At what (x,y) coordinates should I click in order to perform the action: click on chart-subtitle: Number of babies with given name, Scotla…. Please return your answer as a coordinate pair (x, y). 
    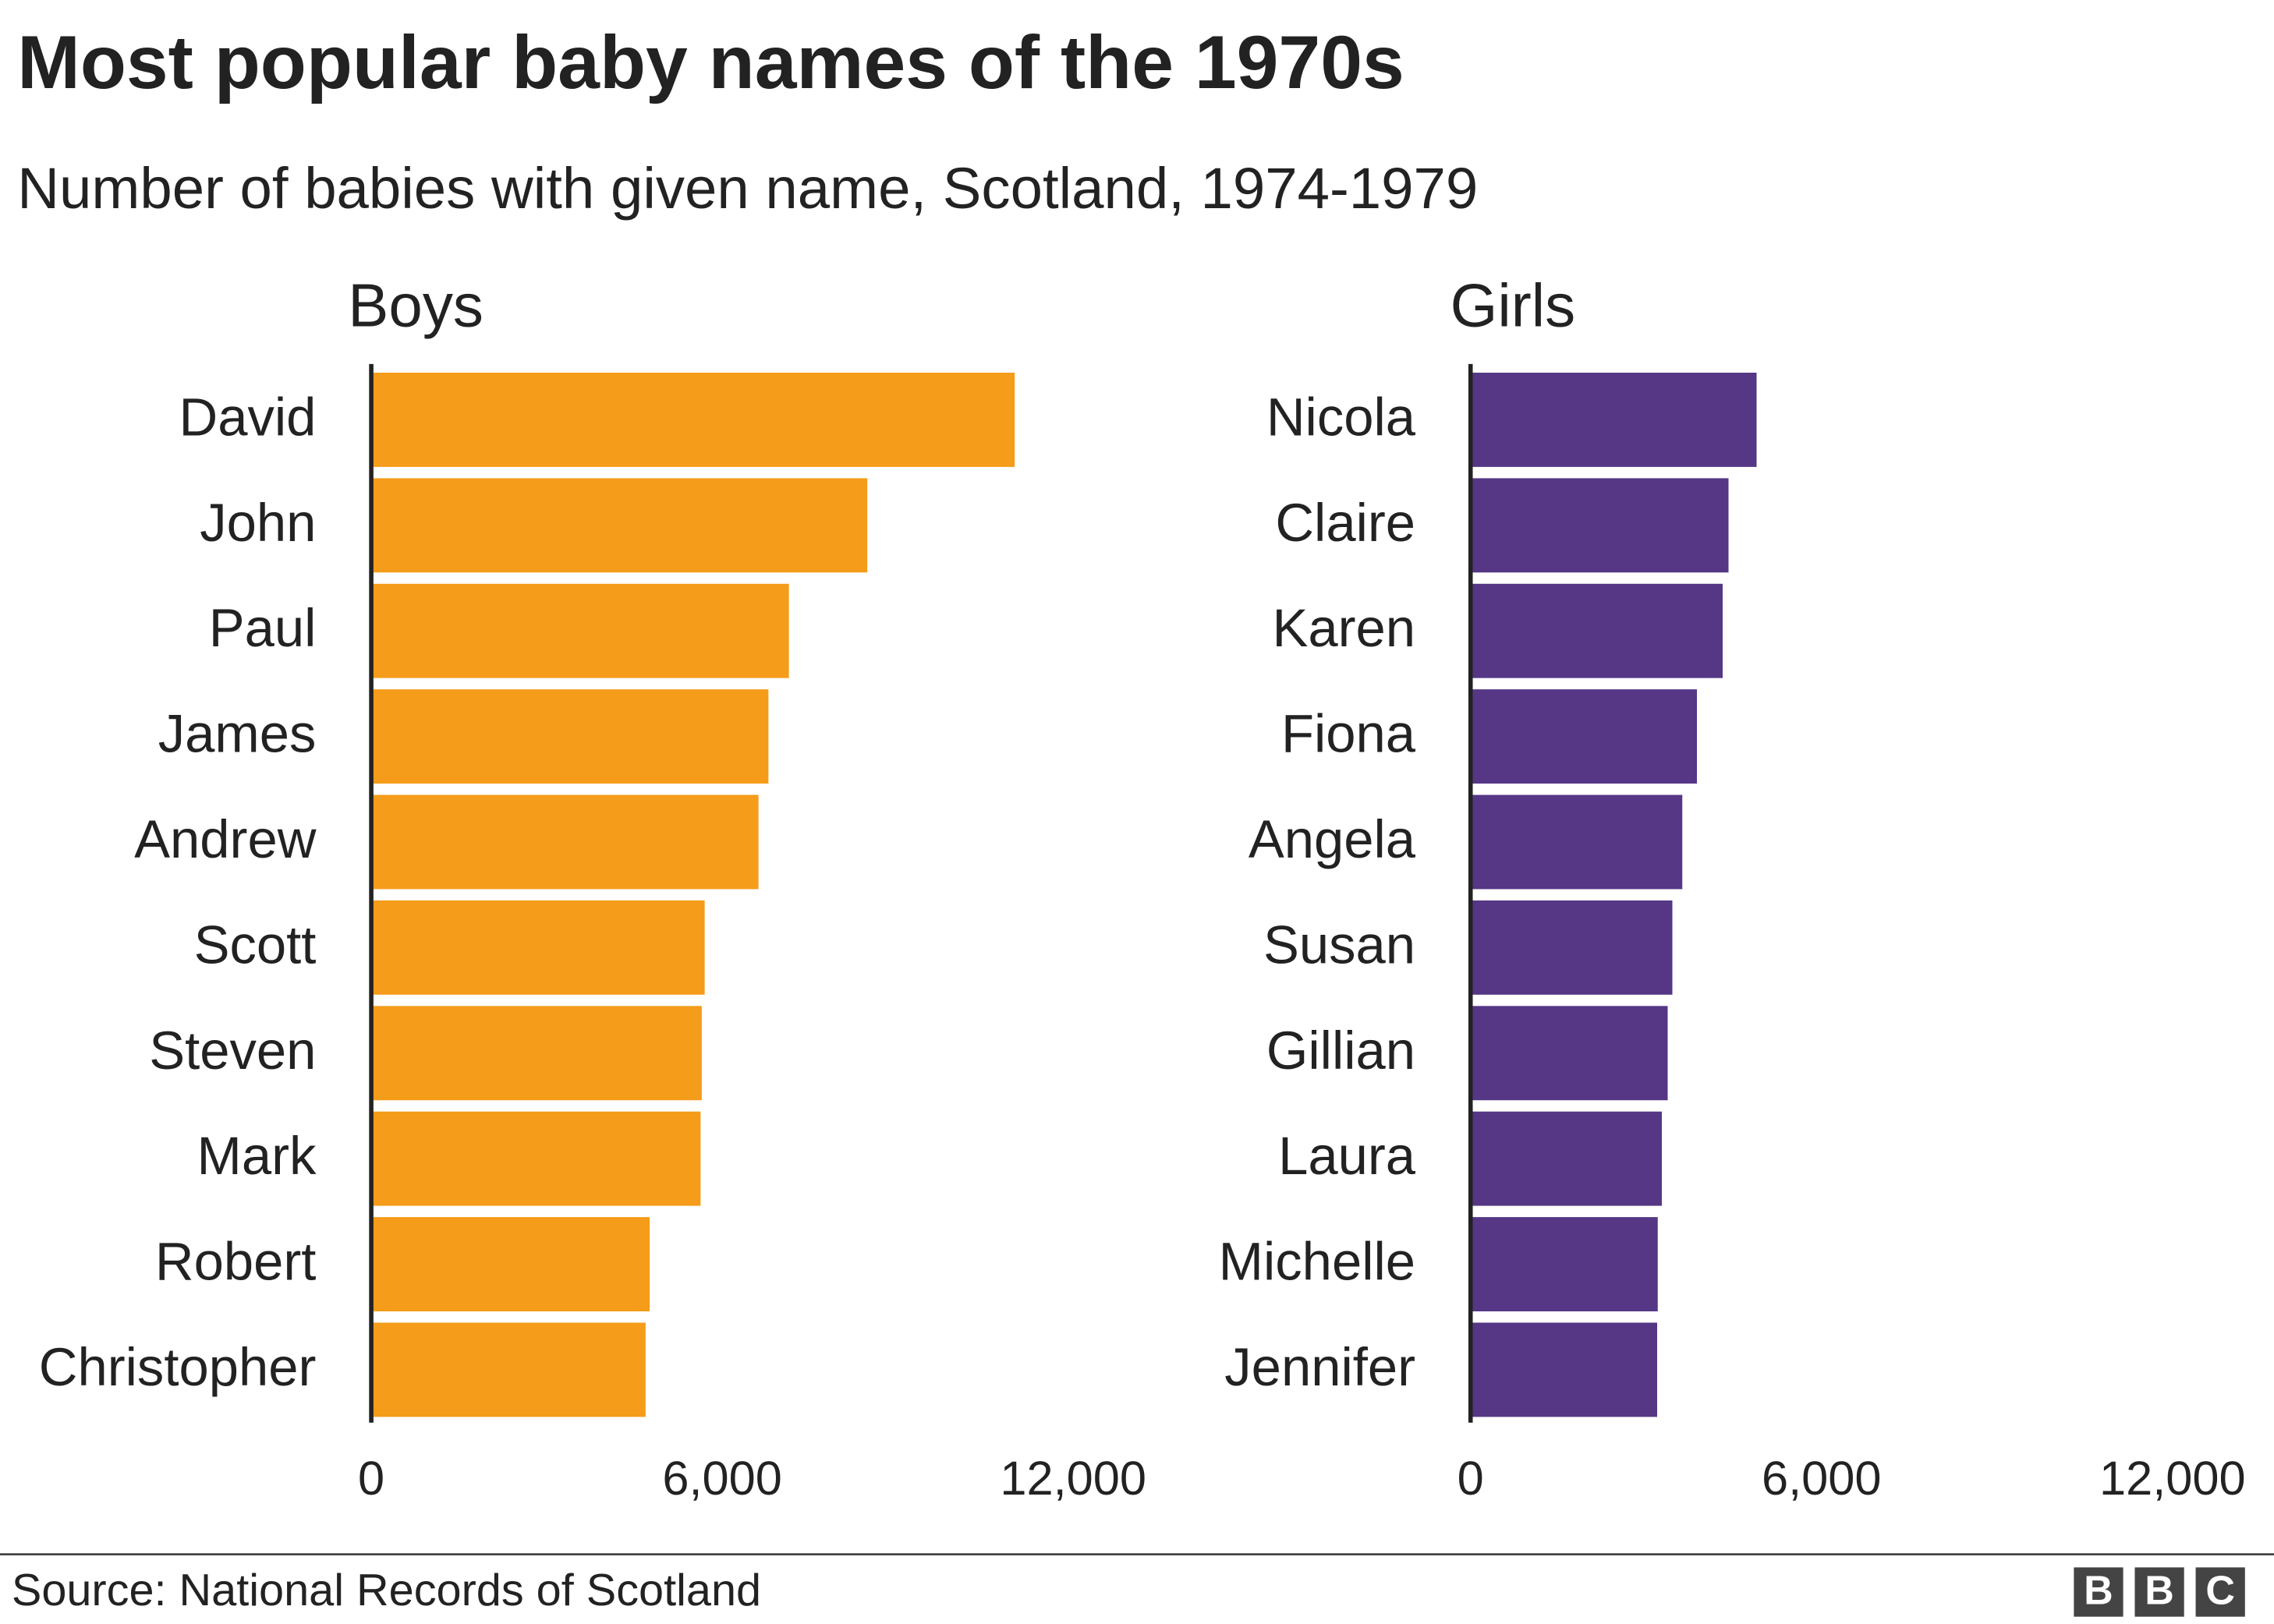
    Looking at the image, I should click on (747, 188).